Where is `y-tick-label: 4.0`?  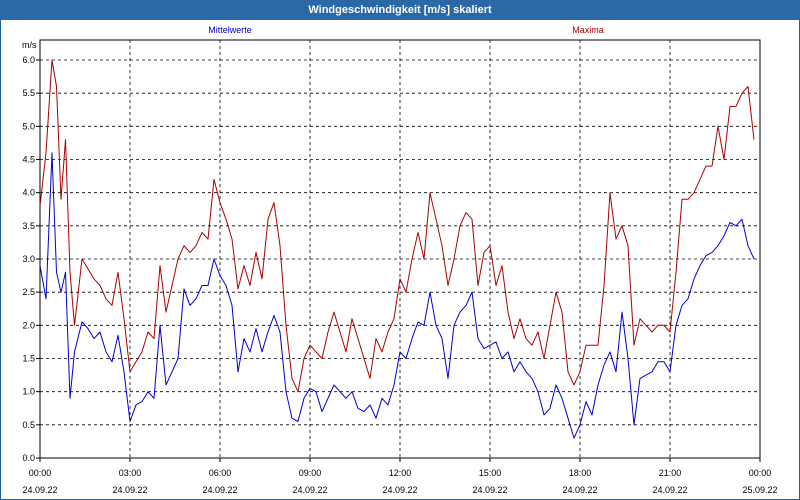
y-tick-label: 4.0 is located at coordinates (28, 193).